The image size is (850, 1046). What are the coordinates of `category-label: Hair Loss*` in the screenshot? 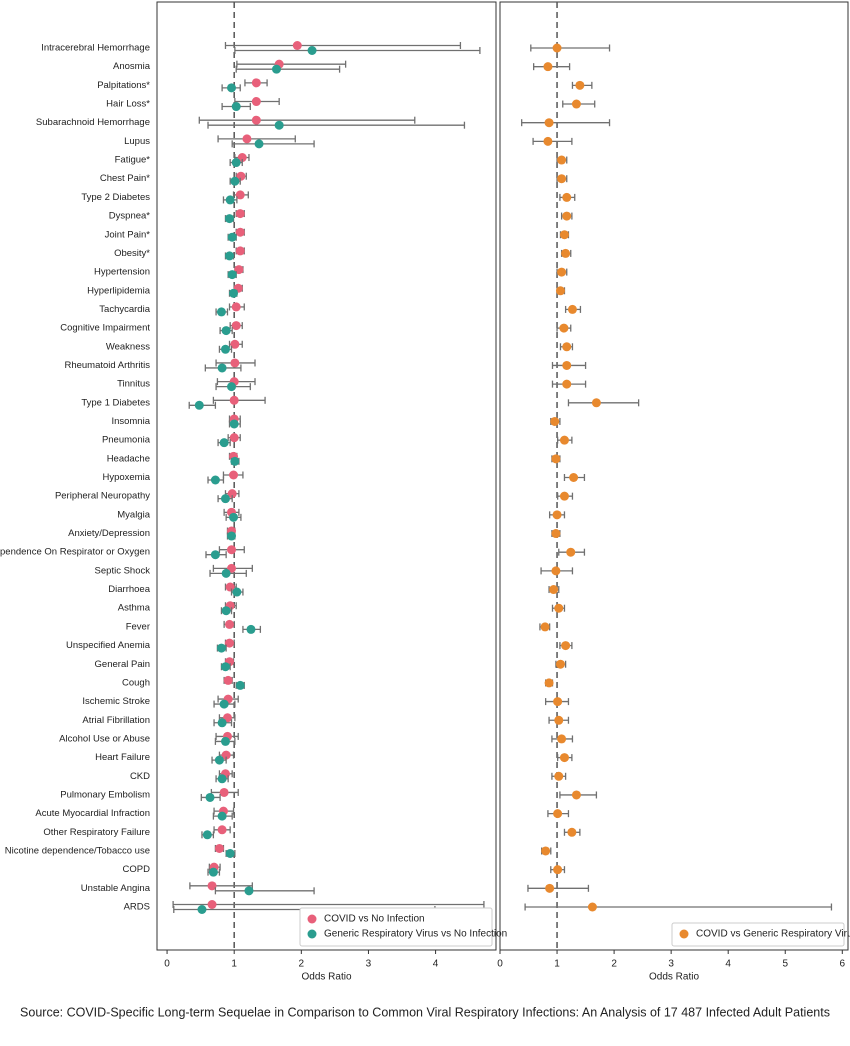 It's located at (128, 104).